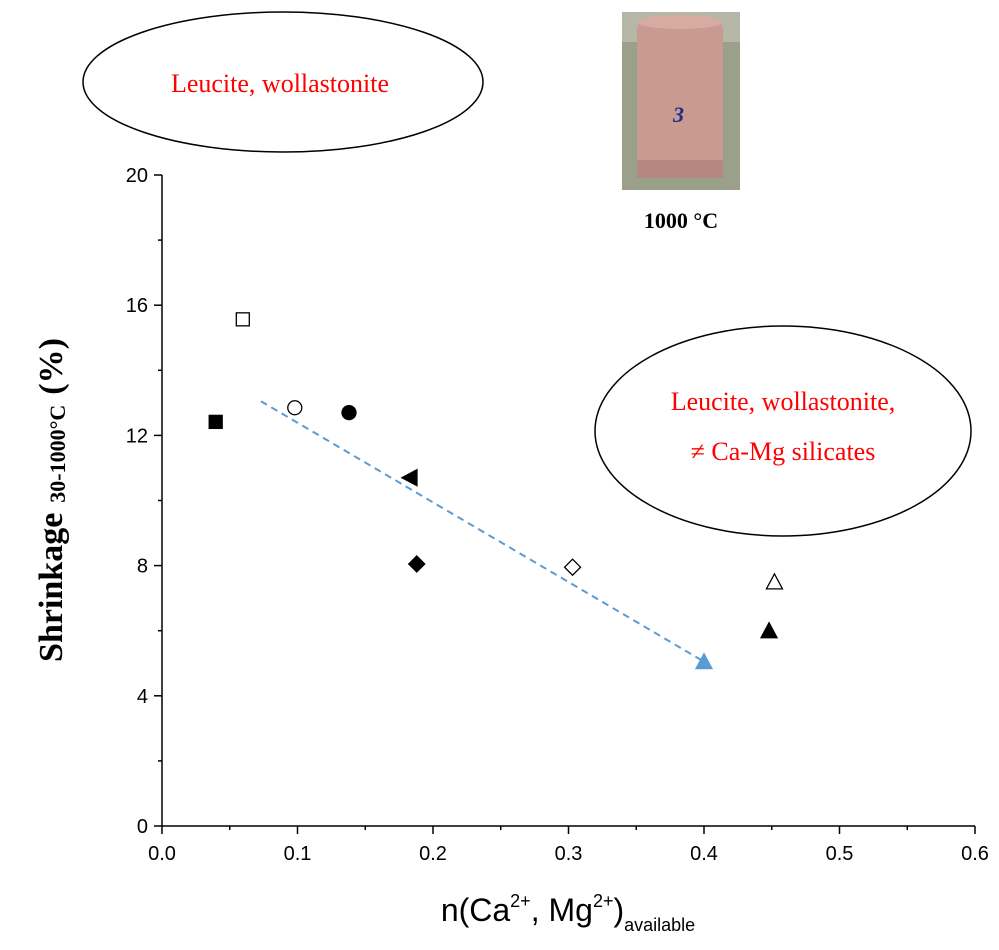 Image resolution: width=999 pixels, height=950 pixels. I want to click on trendline, so click(482, 531).